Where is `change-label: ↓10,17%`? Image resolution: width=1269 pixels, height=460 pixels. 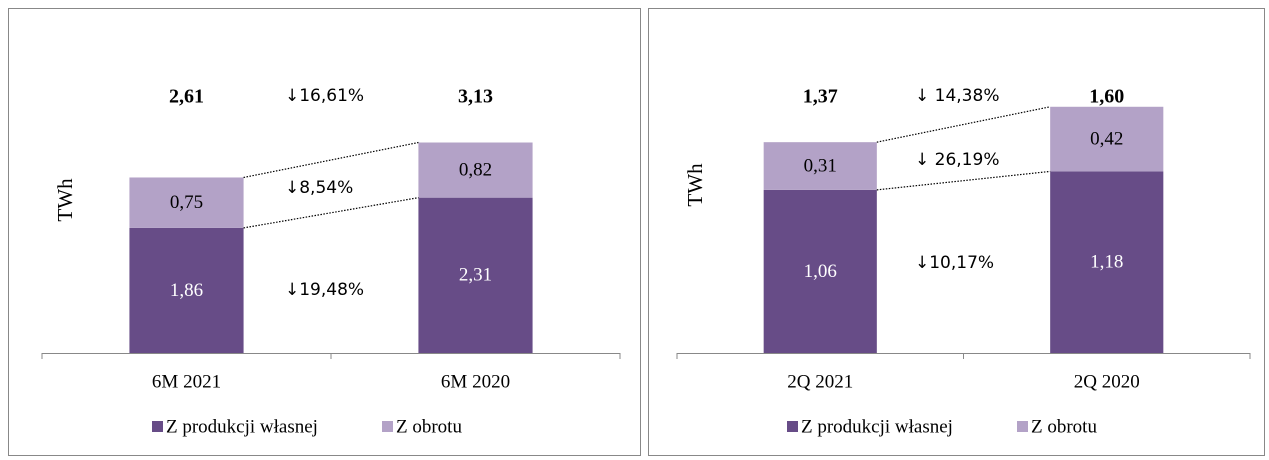 change-label: ↓10,17% is located at coordinates (954, 263).